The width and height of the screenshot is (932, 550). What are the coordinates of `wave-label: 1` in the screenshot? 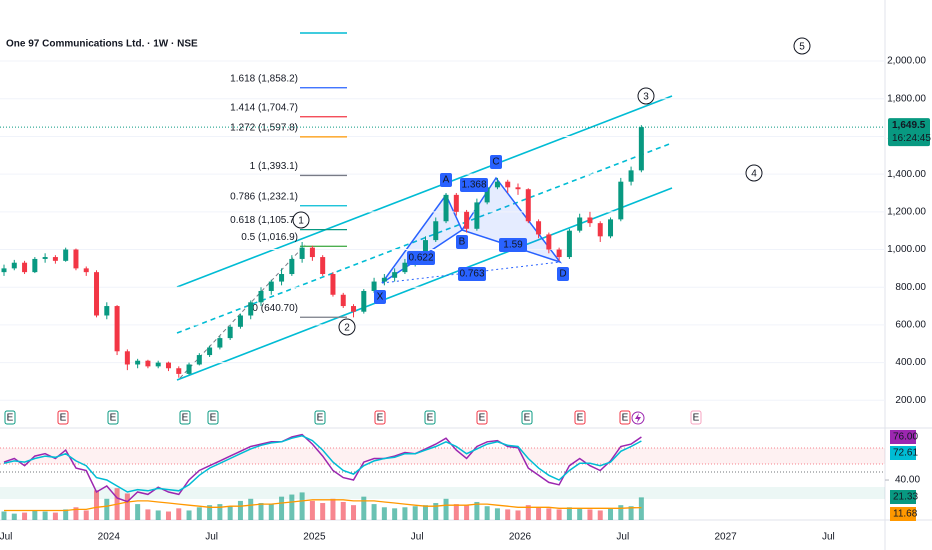 It's located at (301, 221).